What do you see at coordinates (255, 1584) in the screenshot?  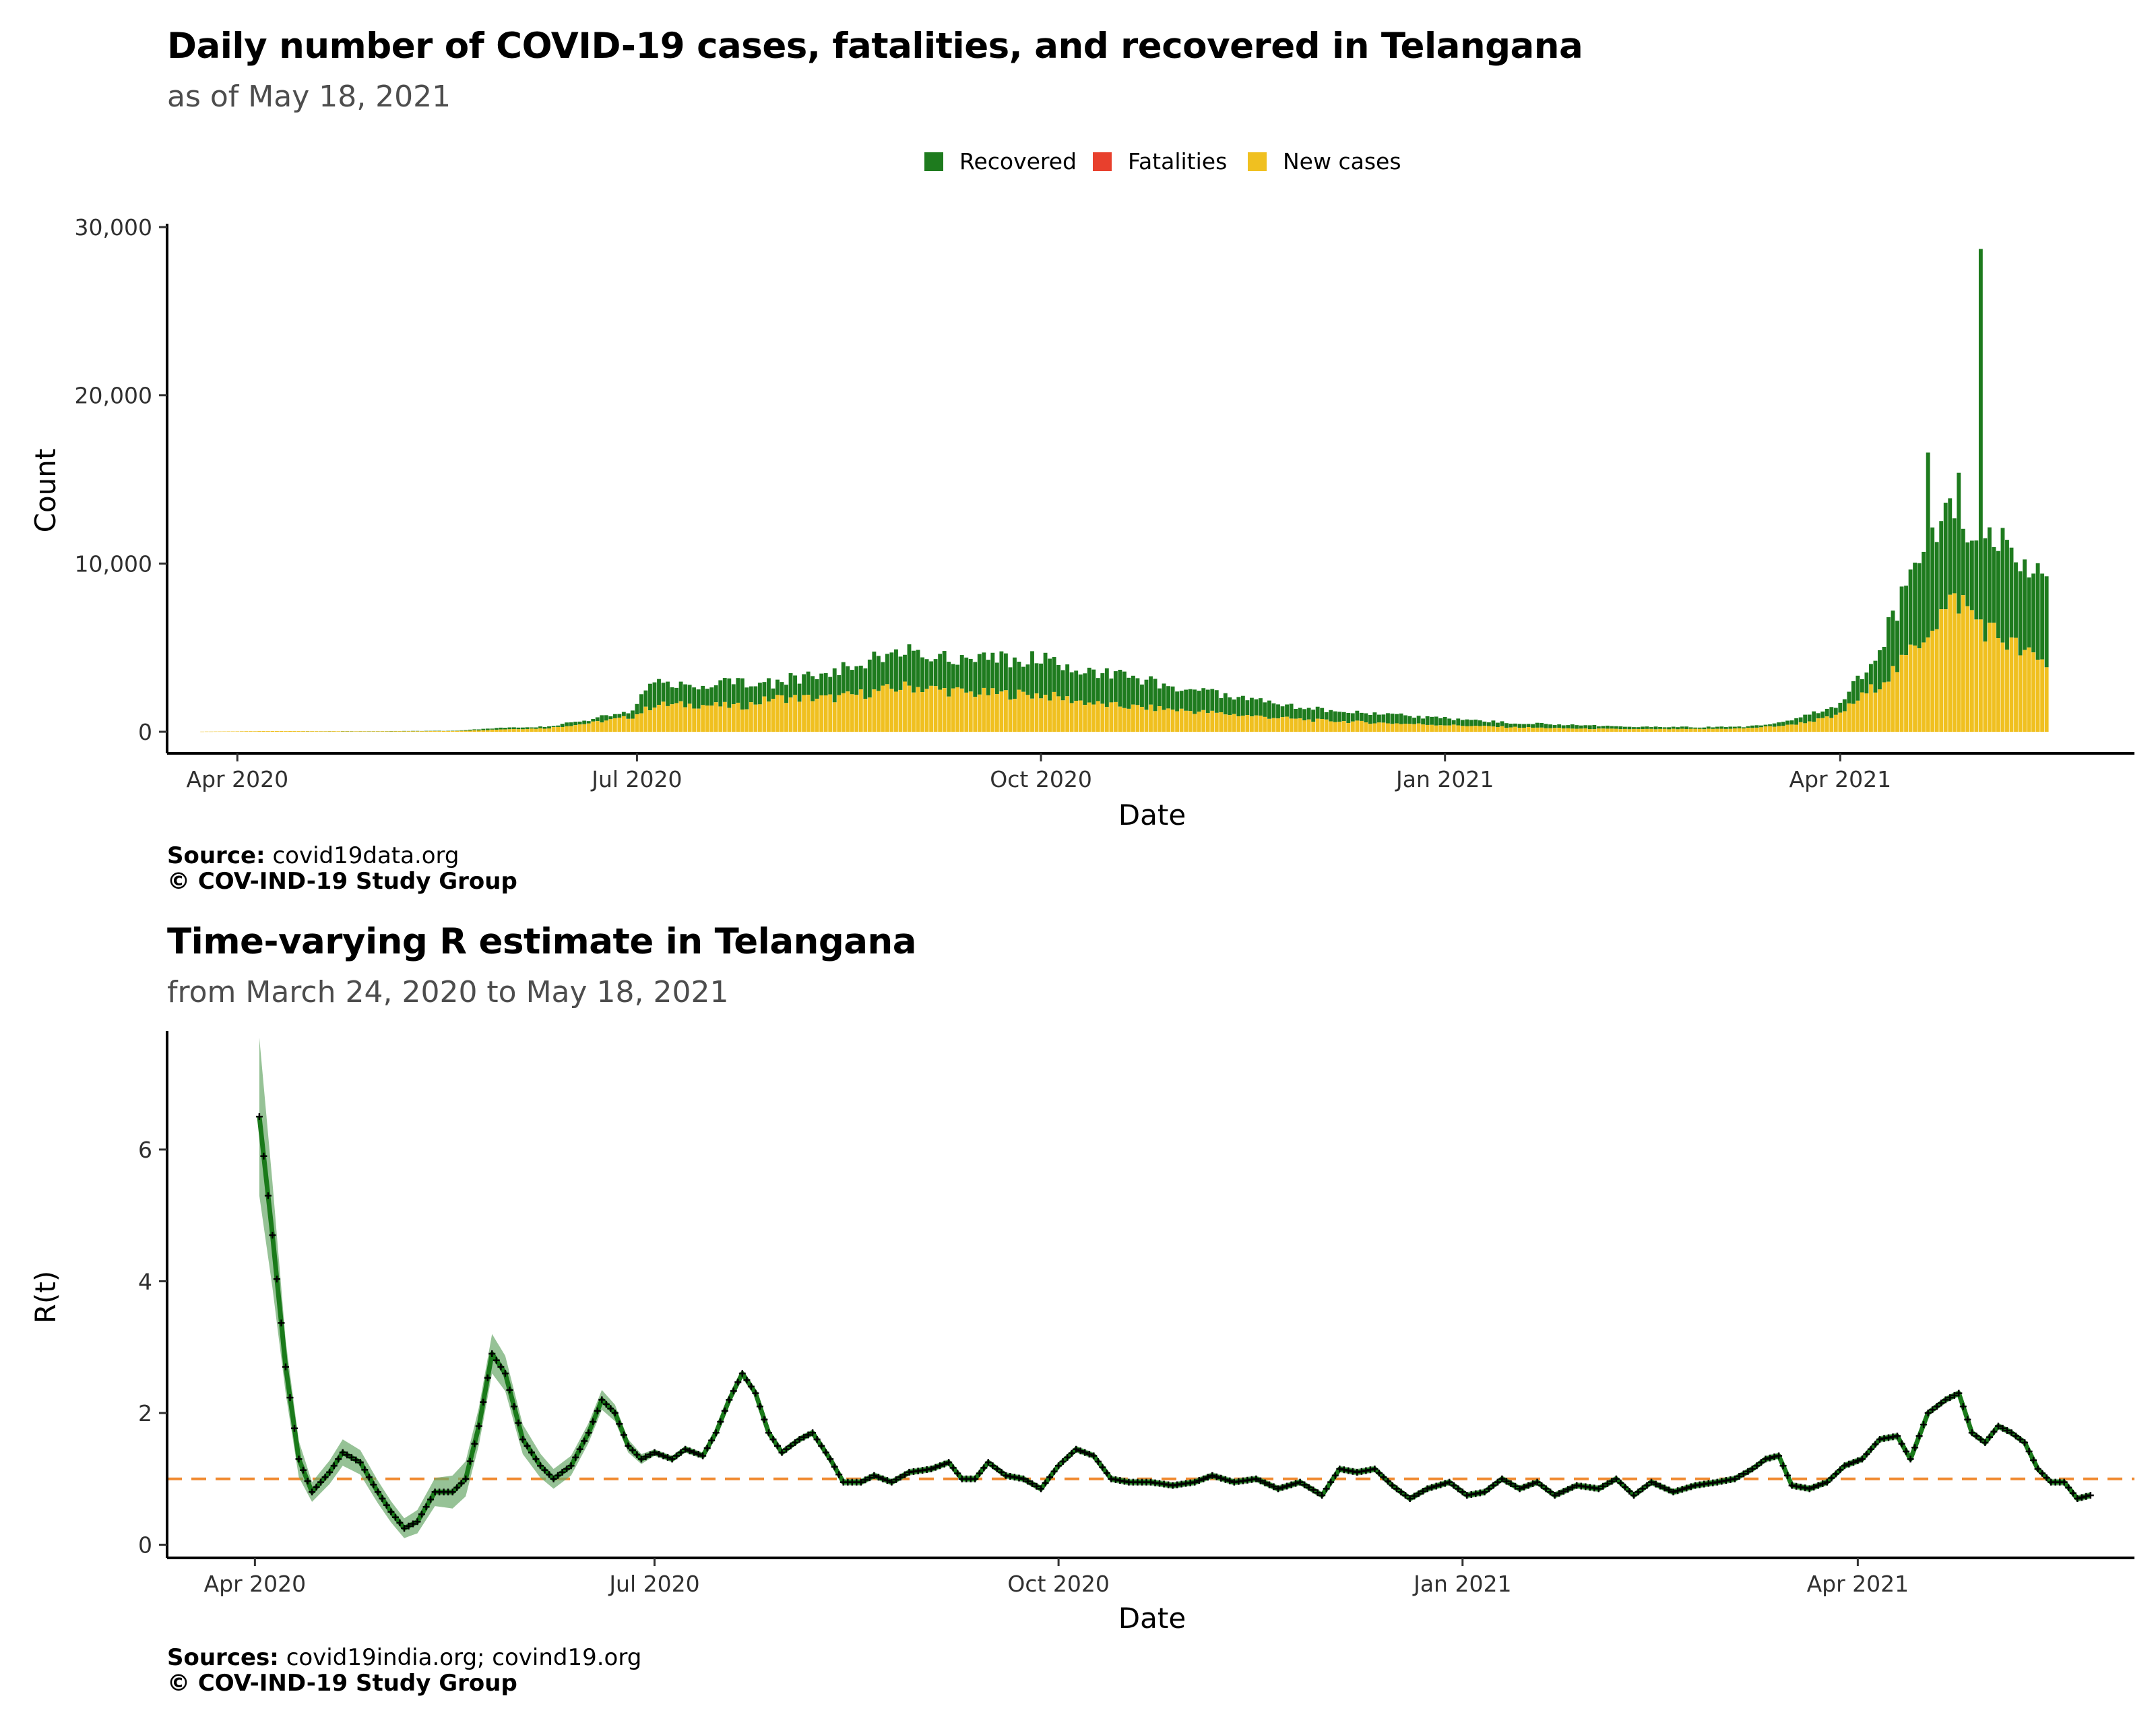 I see `chart2-x-tick-label: Apr 2020` at bounding box center [255, 1584].